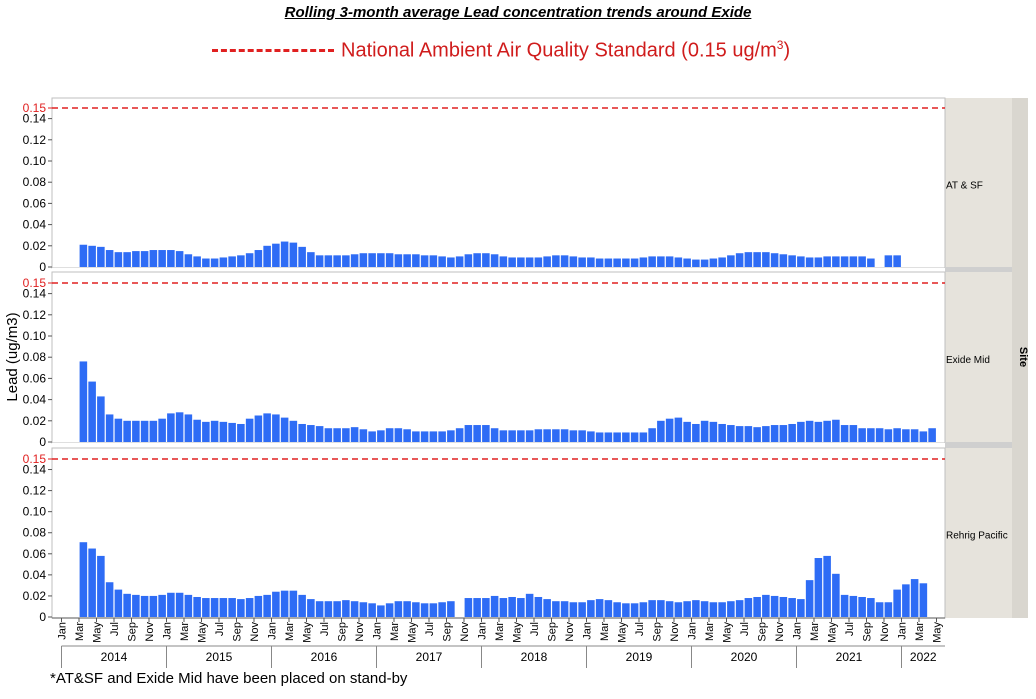 The width and height of the screenshot is (1036, 699). Describe the element at coordinates (964, 186) in the screenshot. I see `site-label: AT & SF` at that location.